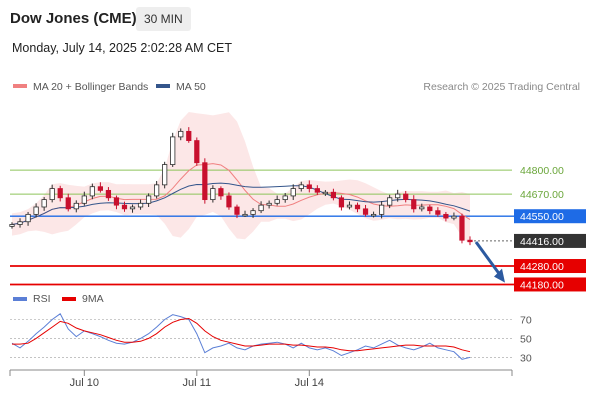  Describe the element at coordinates (163, 86) in the screenshot. I see `legend-swatch-ma50` at that location.